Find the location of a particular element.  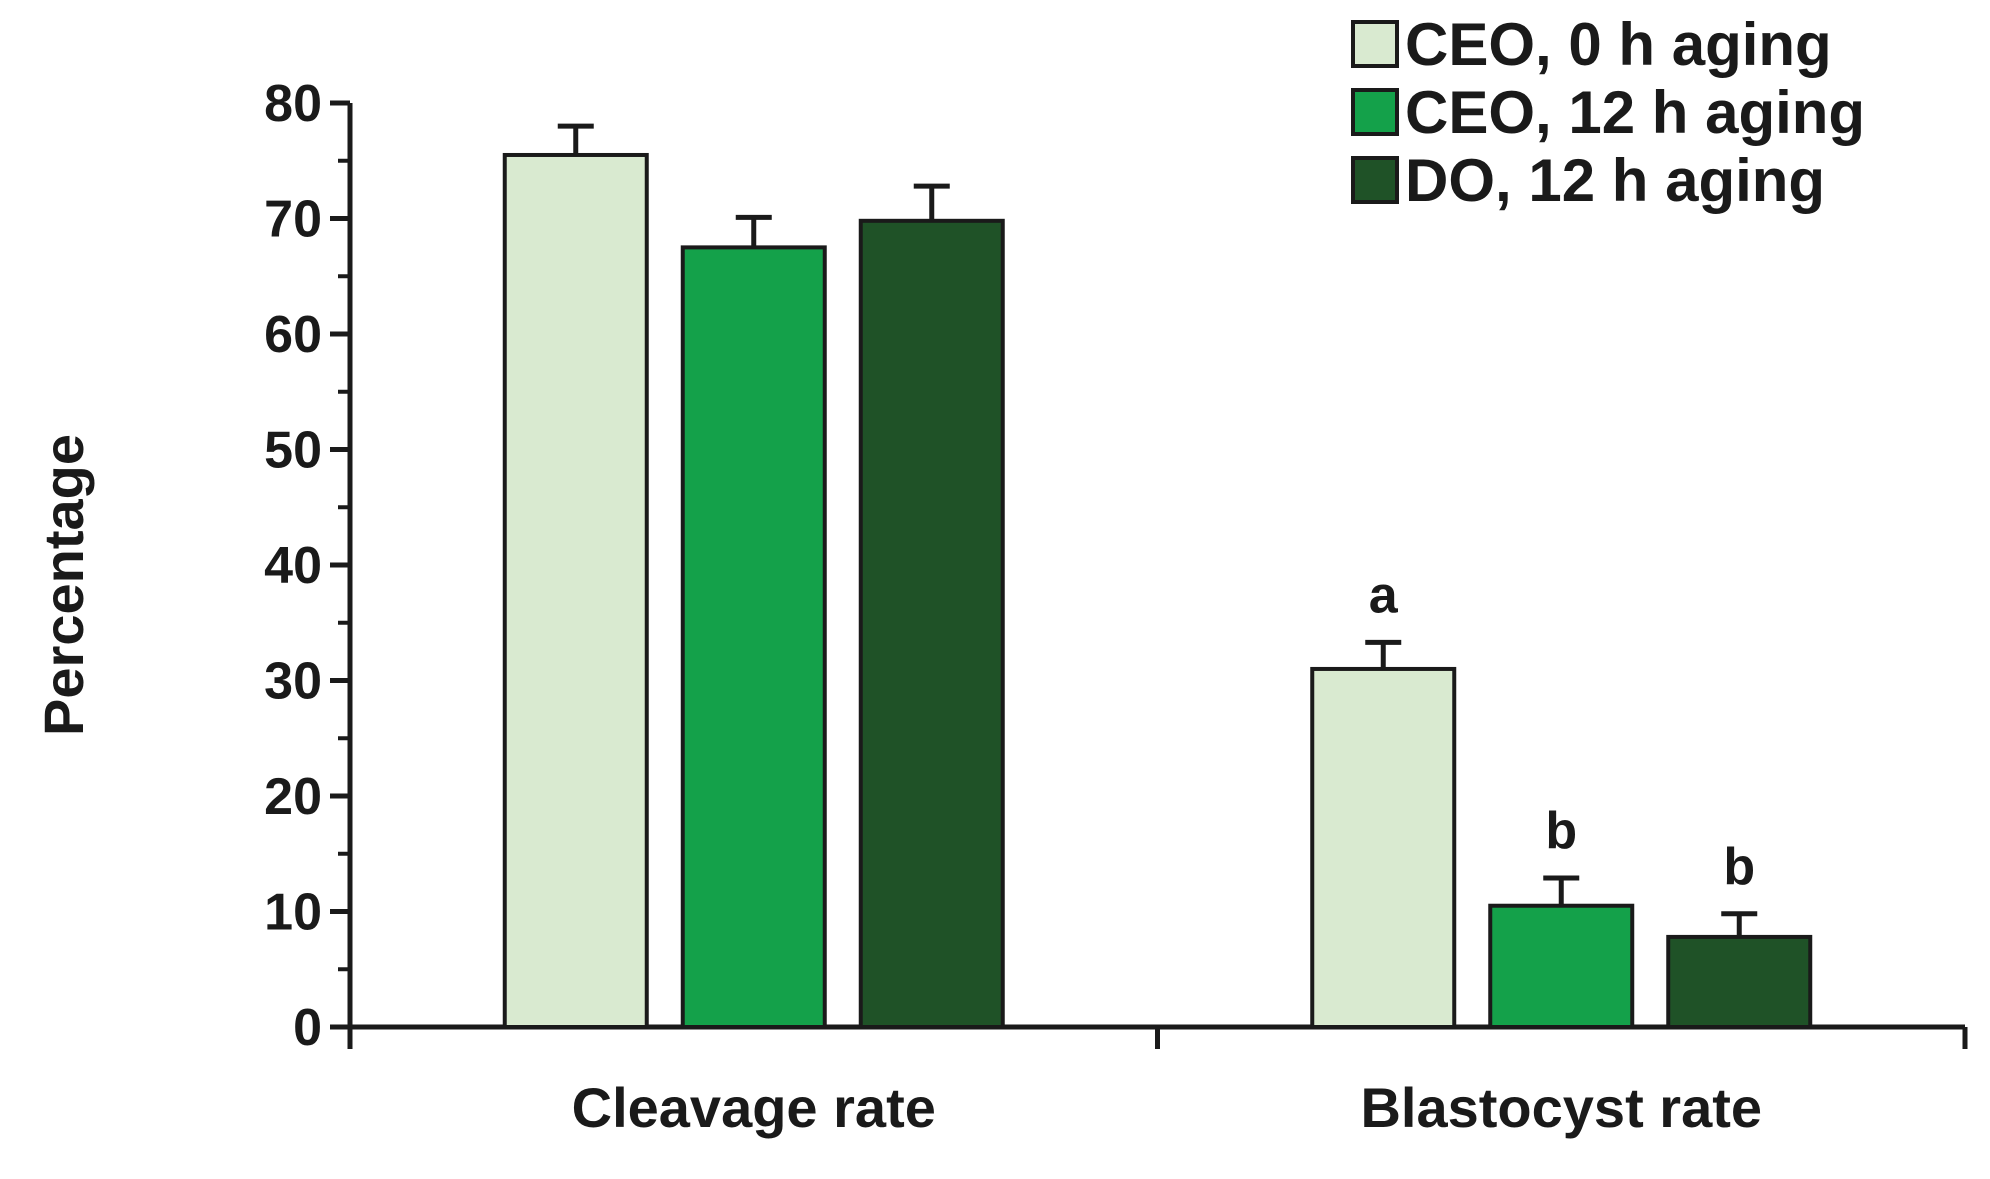

legend-label: DO, 12 h aging is located at coordinates (1615, 180).